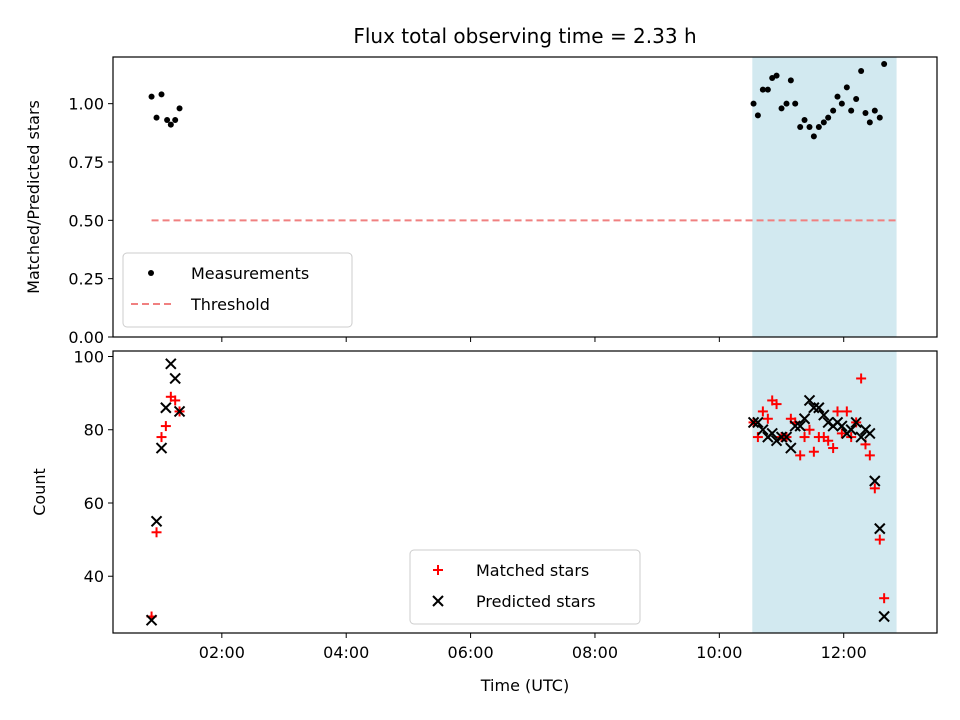 This screenshot has height=720, width=960. I want to click on y-tick-label: 80, so click(94, 430).